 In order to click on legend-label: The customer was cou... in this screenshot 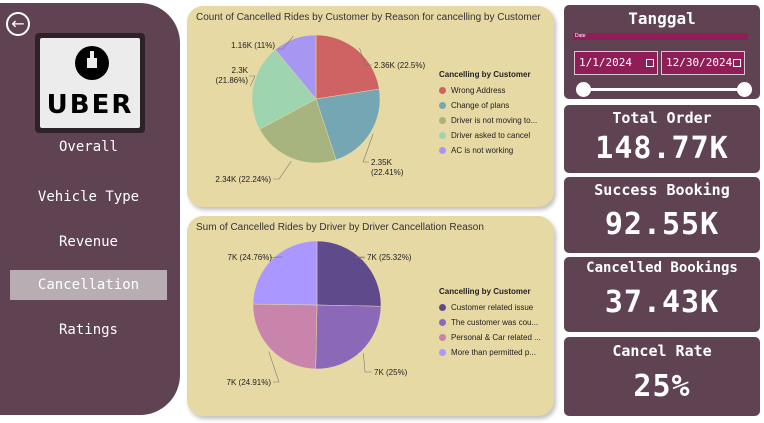, I will do `click(495, 322)`.